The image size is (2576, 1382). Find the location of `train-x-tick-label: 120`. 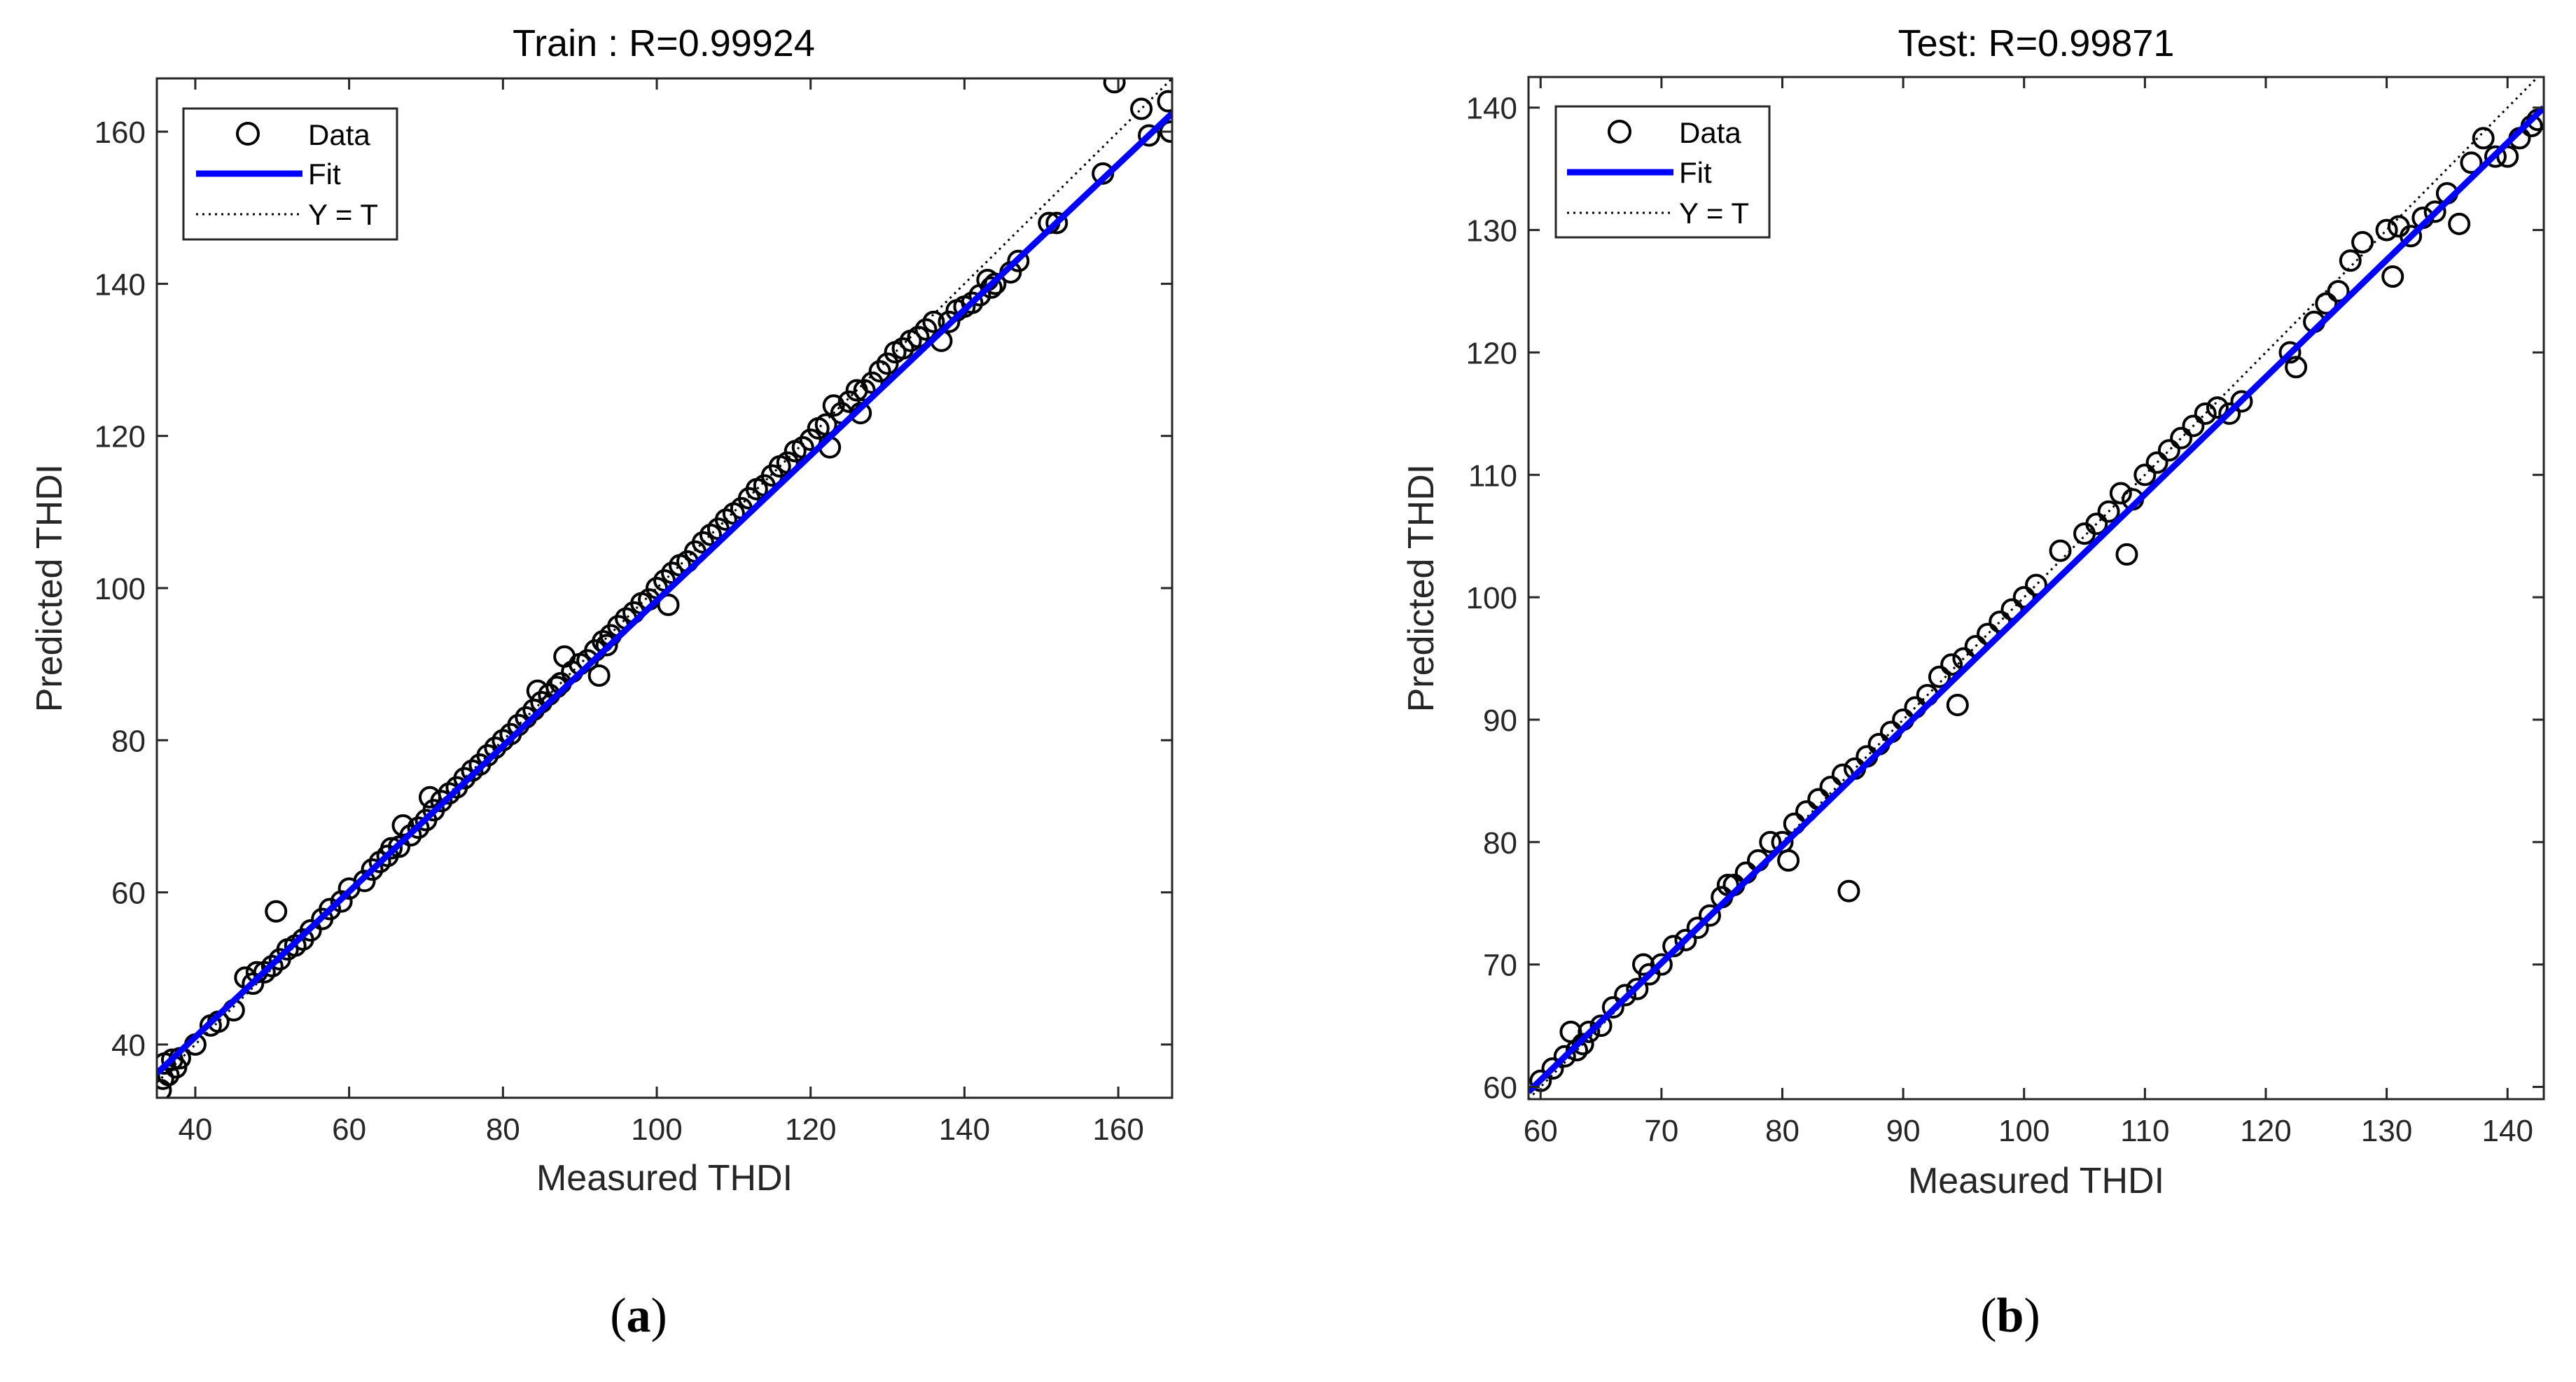

train-x-tick-label: 120 is located at coordinates (810, 1129).